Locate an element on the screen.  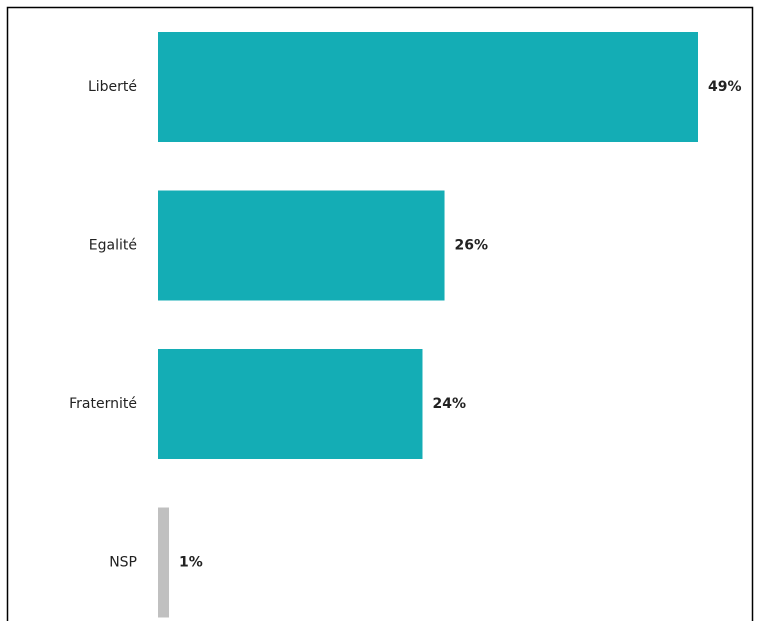
value-label: 49% is located at coordinates (725, 87).